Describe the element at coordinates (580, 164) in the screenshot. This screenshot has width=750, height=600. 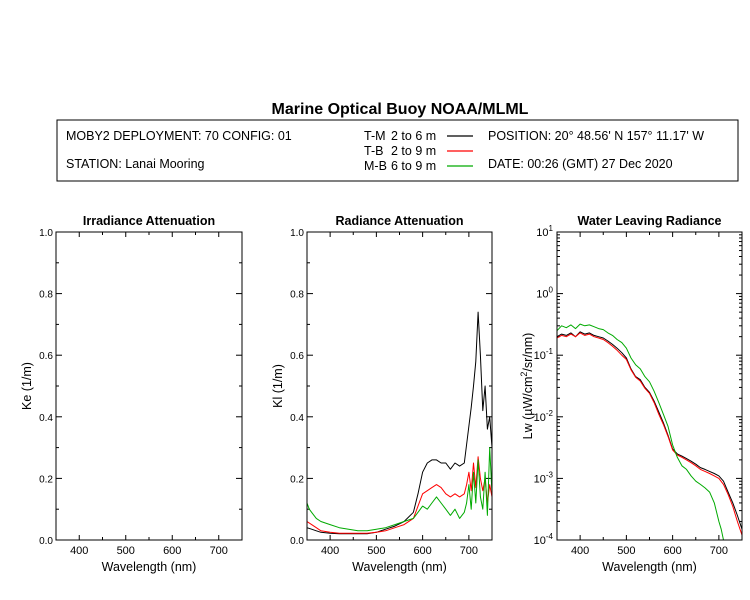
I see `date-label: DATE: 00:26 (GMT) 27 Dec 2020` at that location.